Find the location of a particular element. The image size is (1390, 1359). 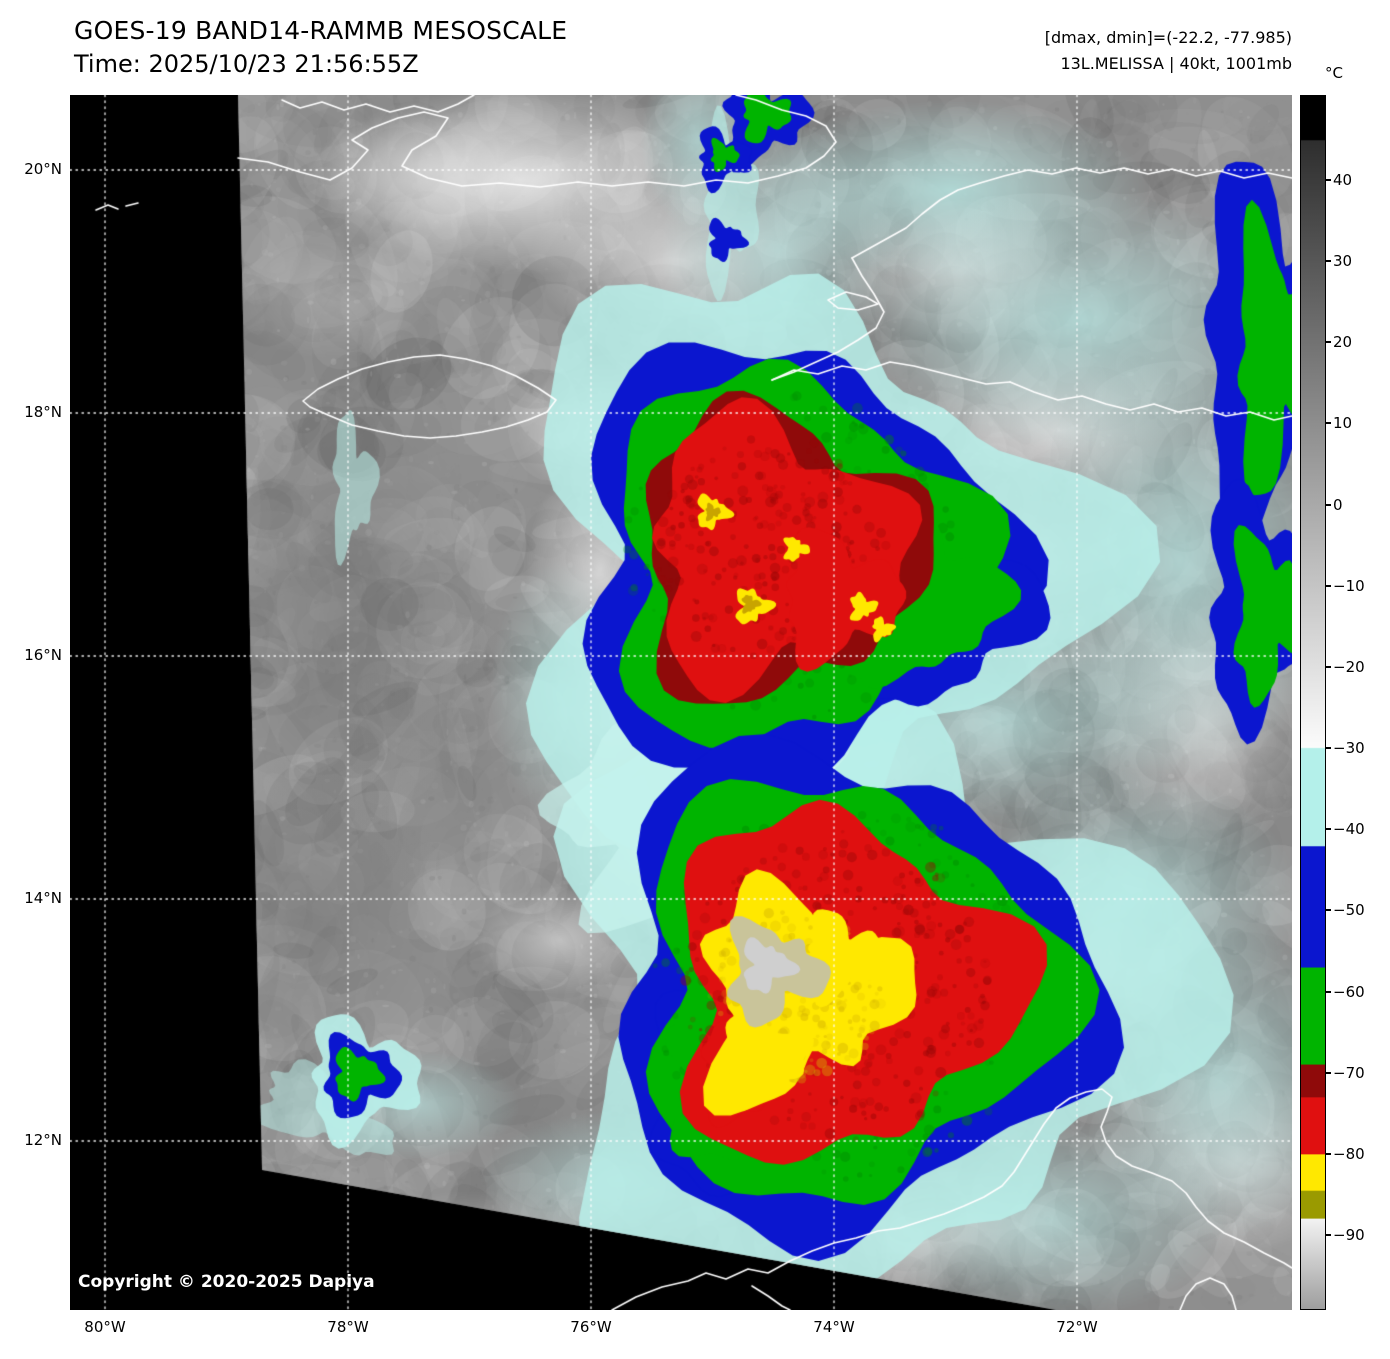

colorbar-tick-label: −50 is located at coordinates (1349, 910).